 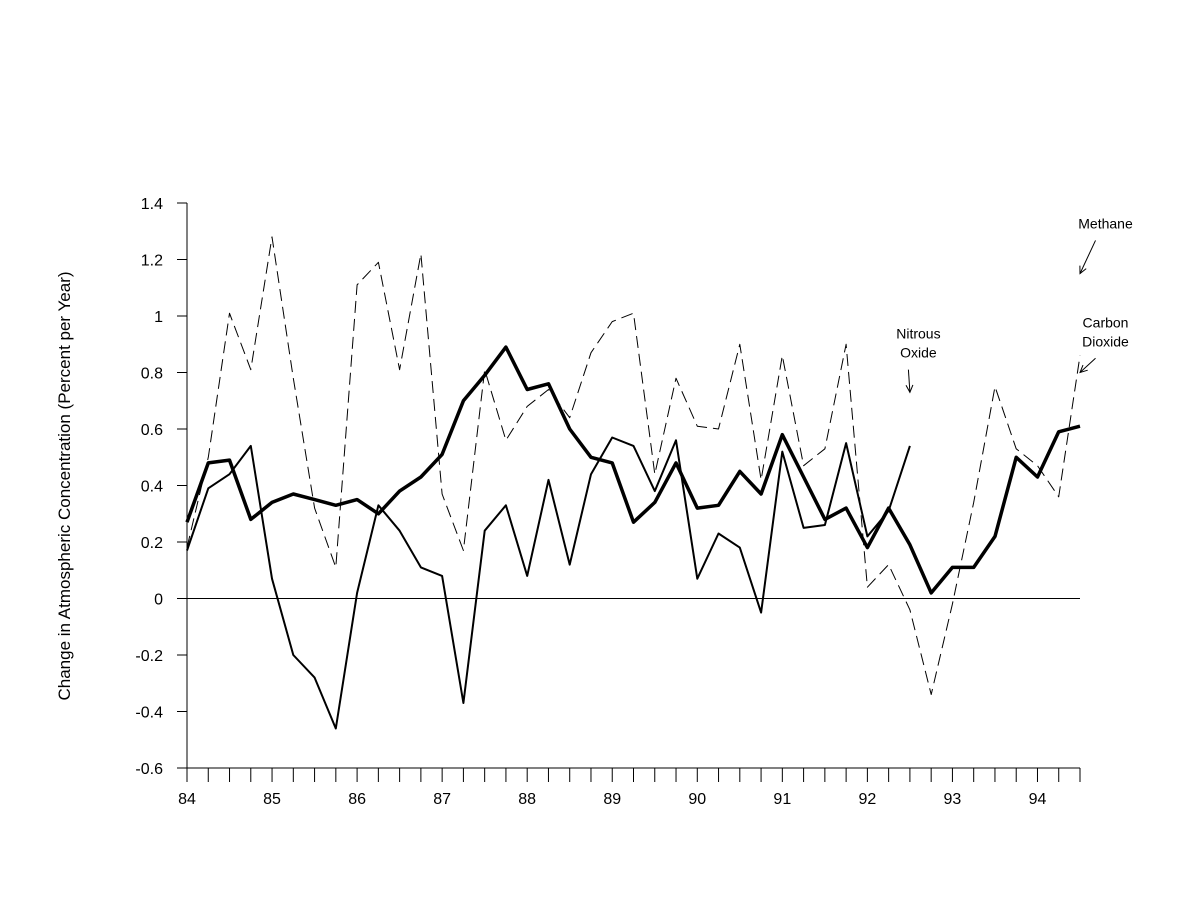 What do you see at coordinates (152, 204) in the screenshot?
I see `y-tick-label: 1.4` at bounding box center [152, 204].